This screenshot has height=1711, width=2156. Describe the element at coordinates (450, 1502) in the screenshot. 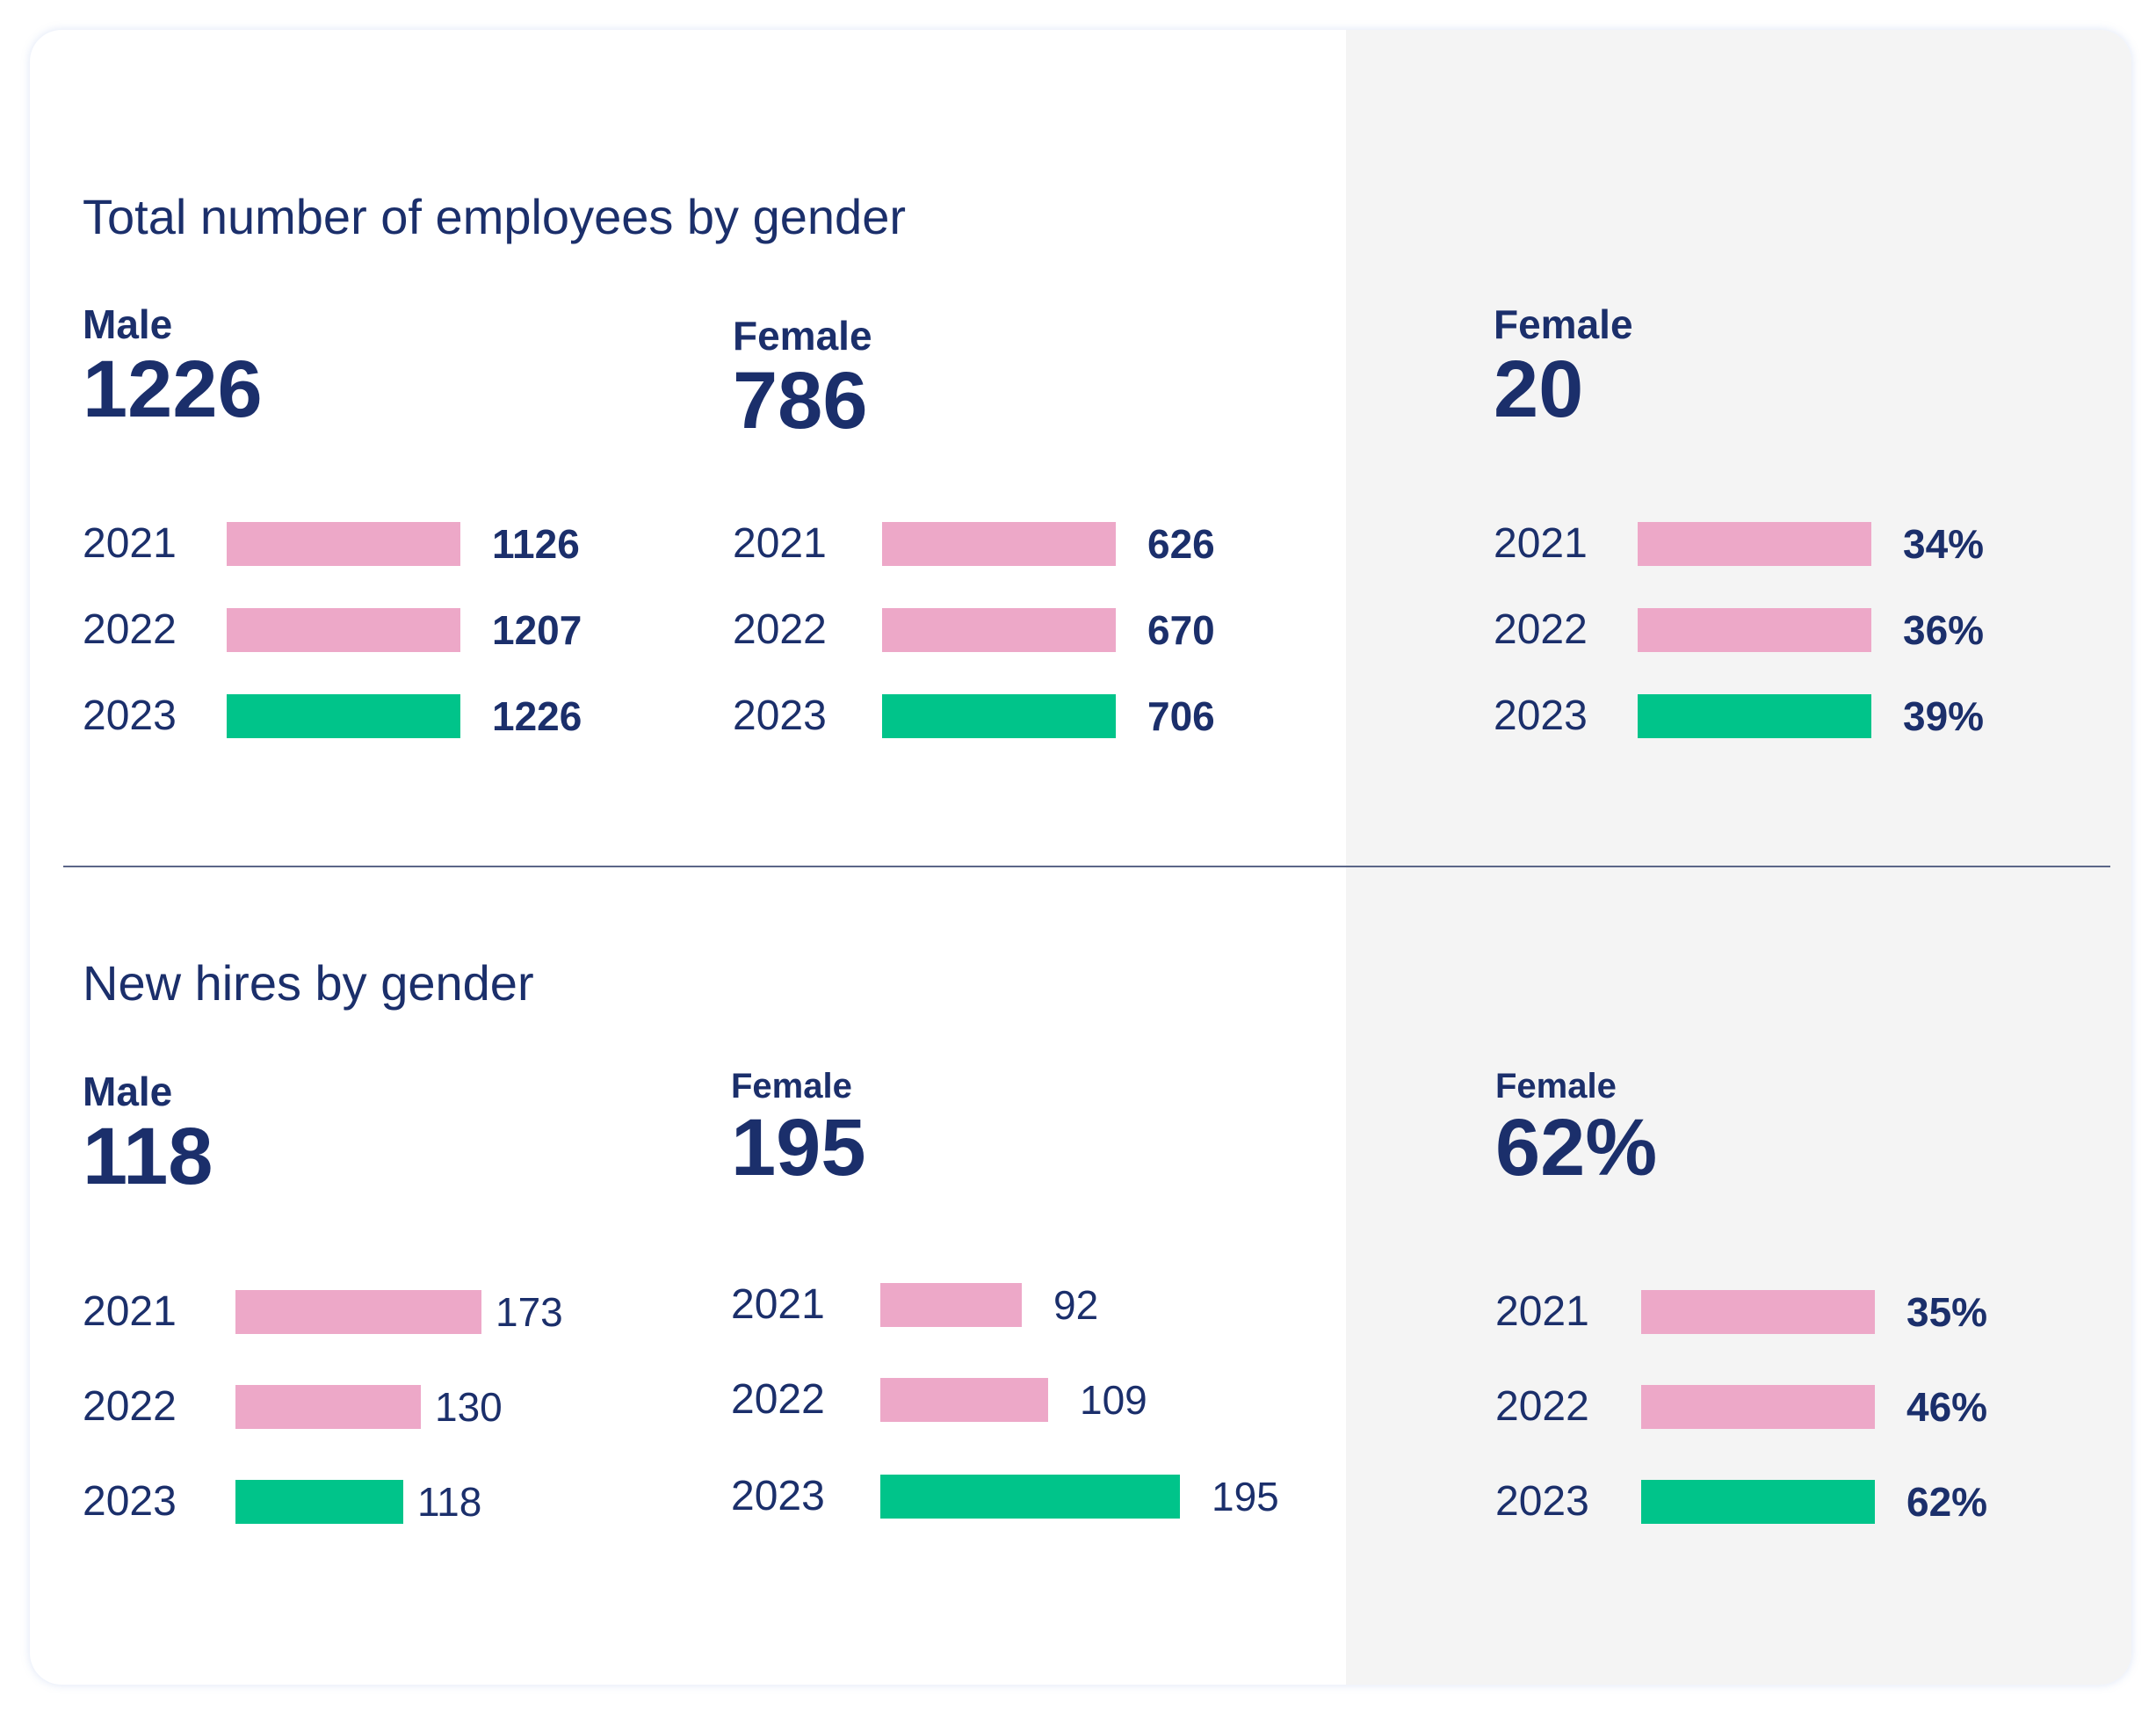

I see `value-label: 118` at that location.